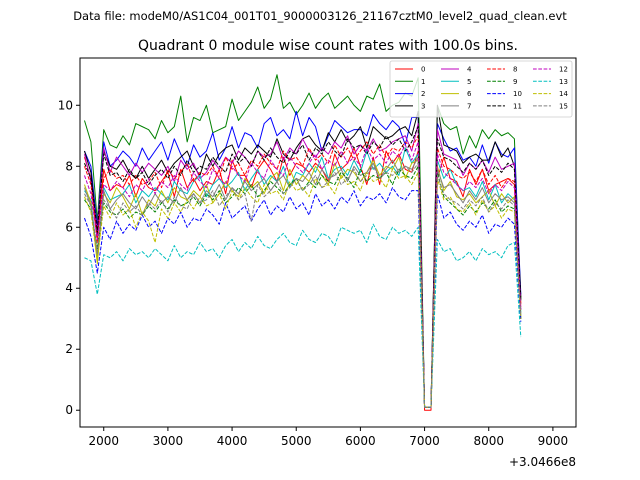 This screenshot has width=640, height=480. What do you see at coordinates (69, 227) in the screenshot?
I see `y-tick-label: 6` at bounding box center [69, 227].